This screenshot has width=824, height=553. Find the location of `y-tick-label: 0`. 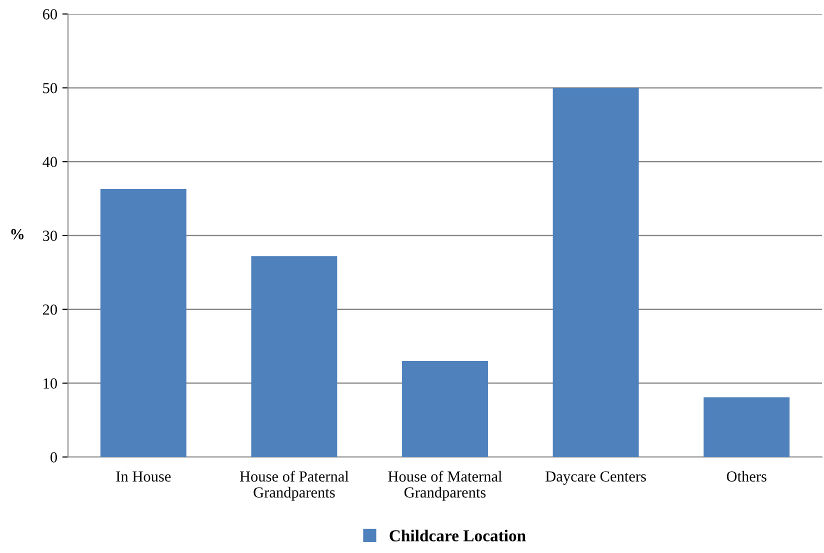

y-tick-label: 0 is located at coordinates (53, 457).